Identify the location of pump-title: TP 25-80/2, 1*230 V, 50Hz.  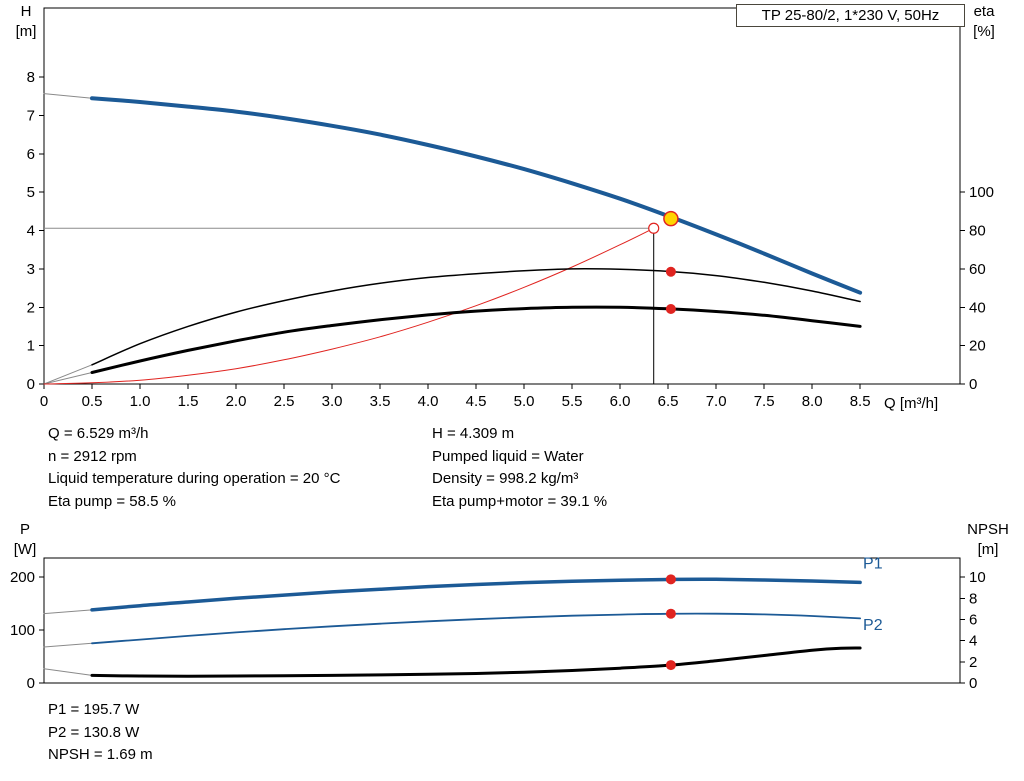
(850, 15).